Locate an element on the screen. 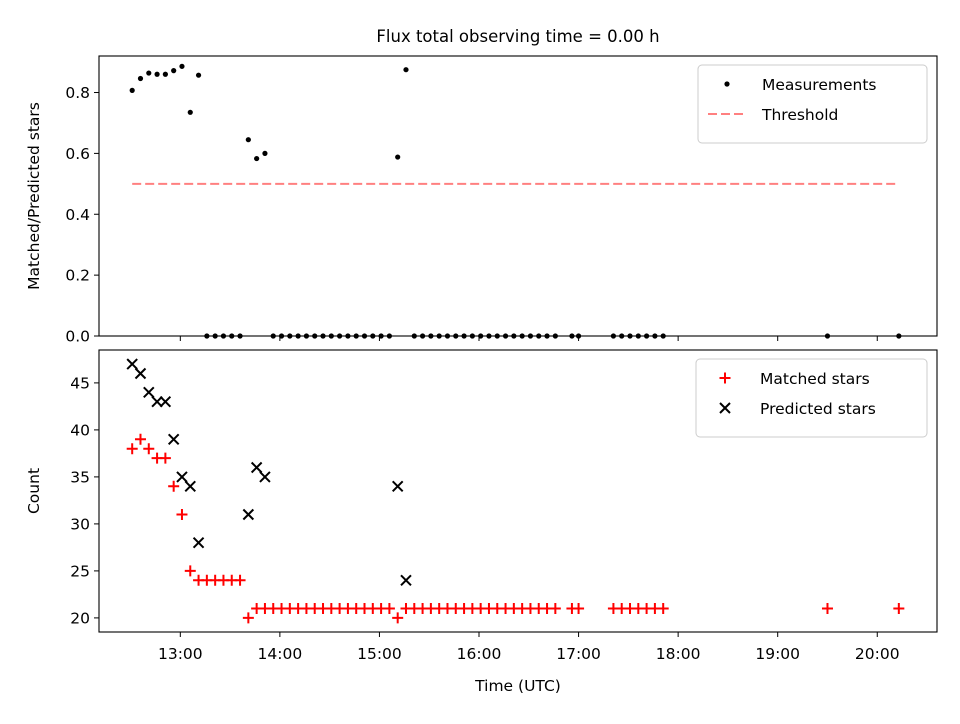 The image size is (960, 724). legend-box is located at coordinates (811, 398).